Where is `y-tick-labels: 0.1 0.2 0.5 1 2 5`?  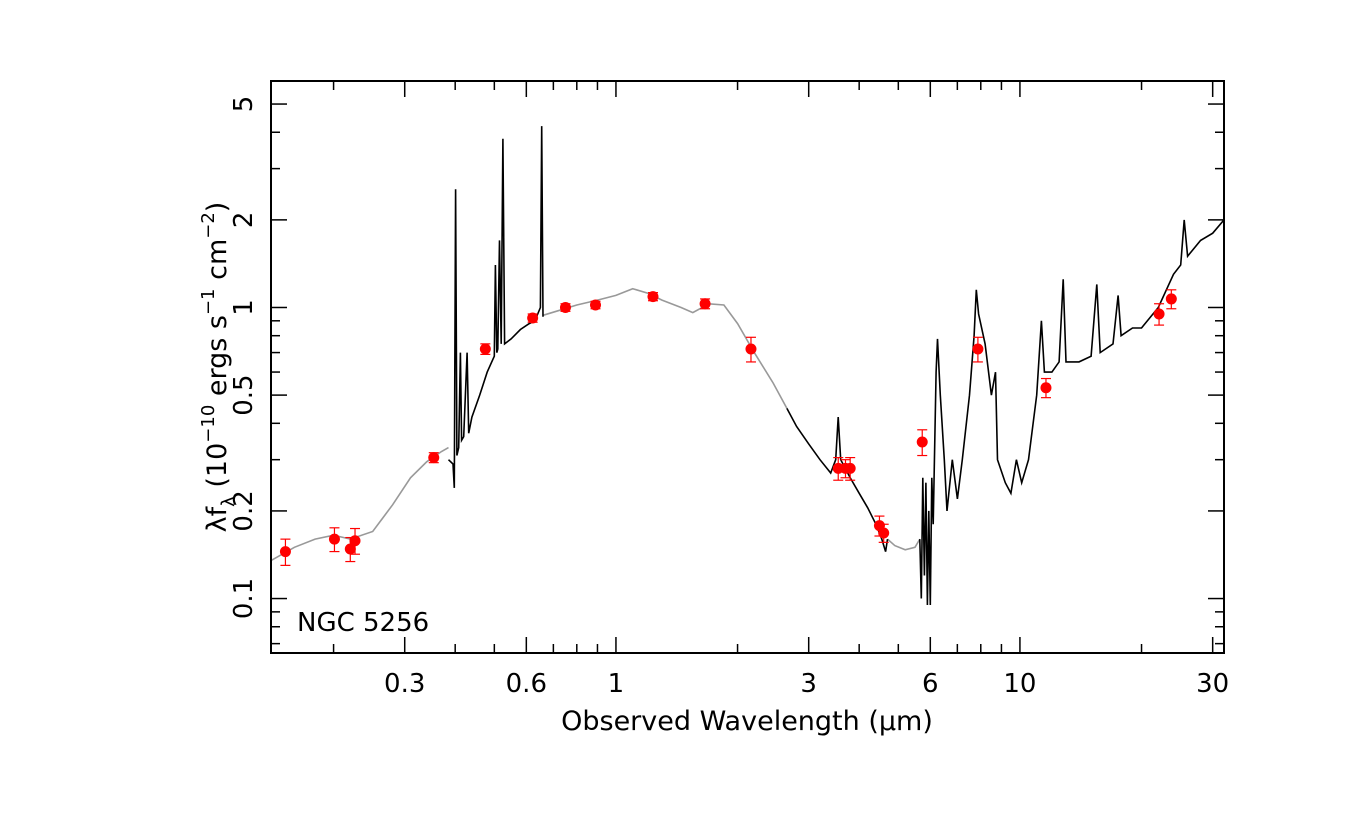 y-tick-labels: 0.1 0.2 0.5 1 2 5 is located at coordinates (244, 357).